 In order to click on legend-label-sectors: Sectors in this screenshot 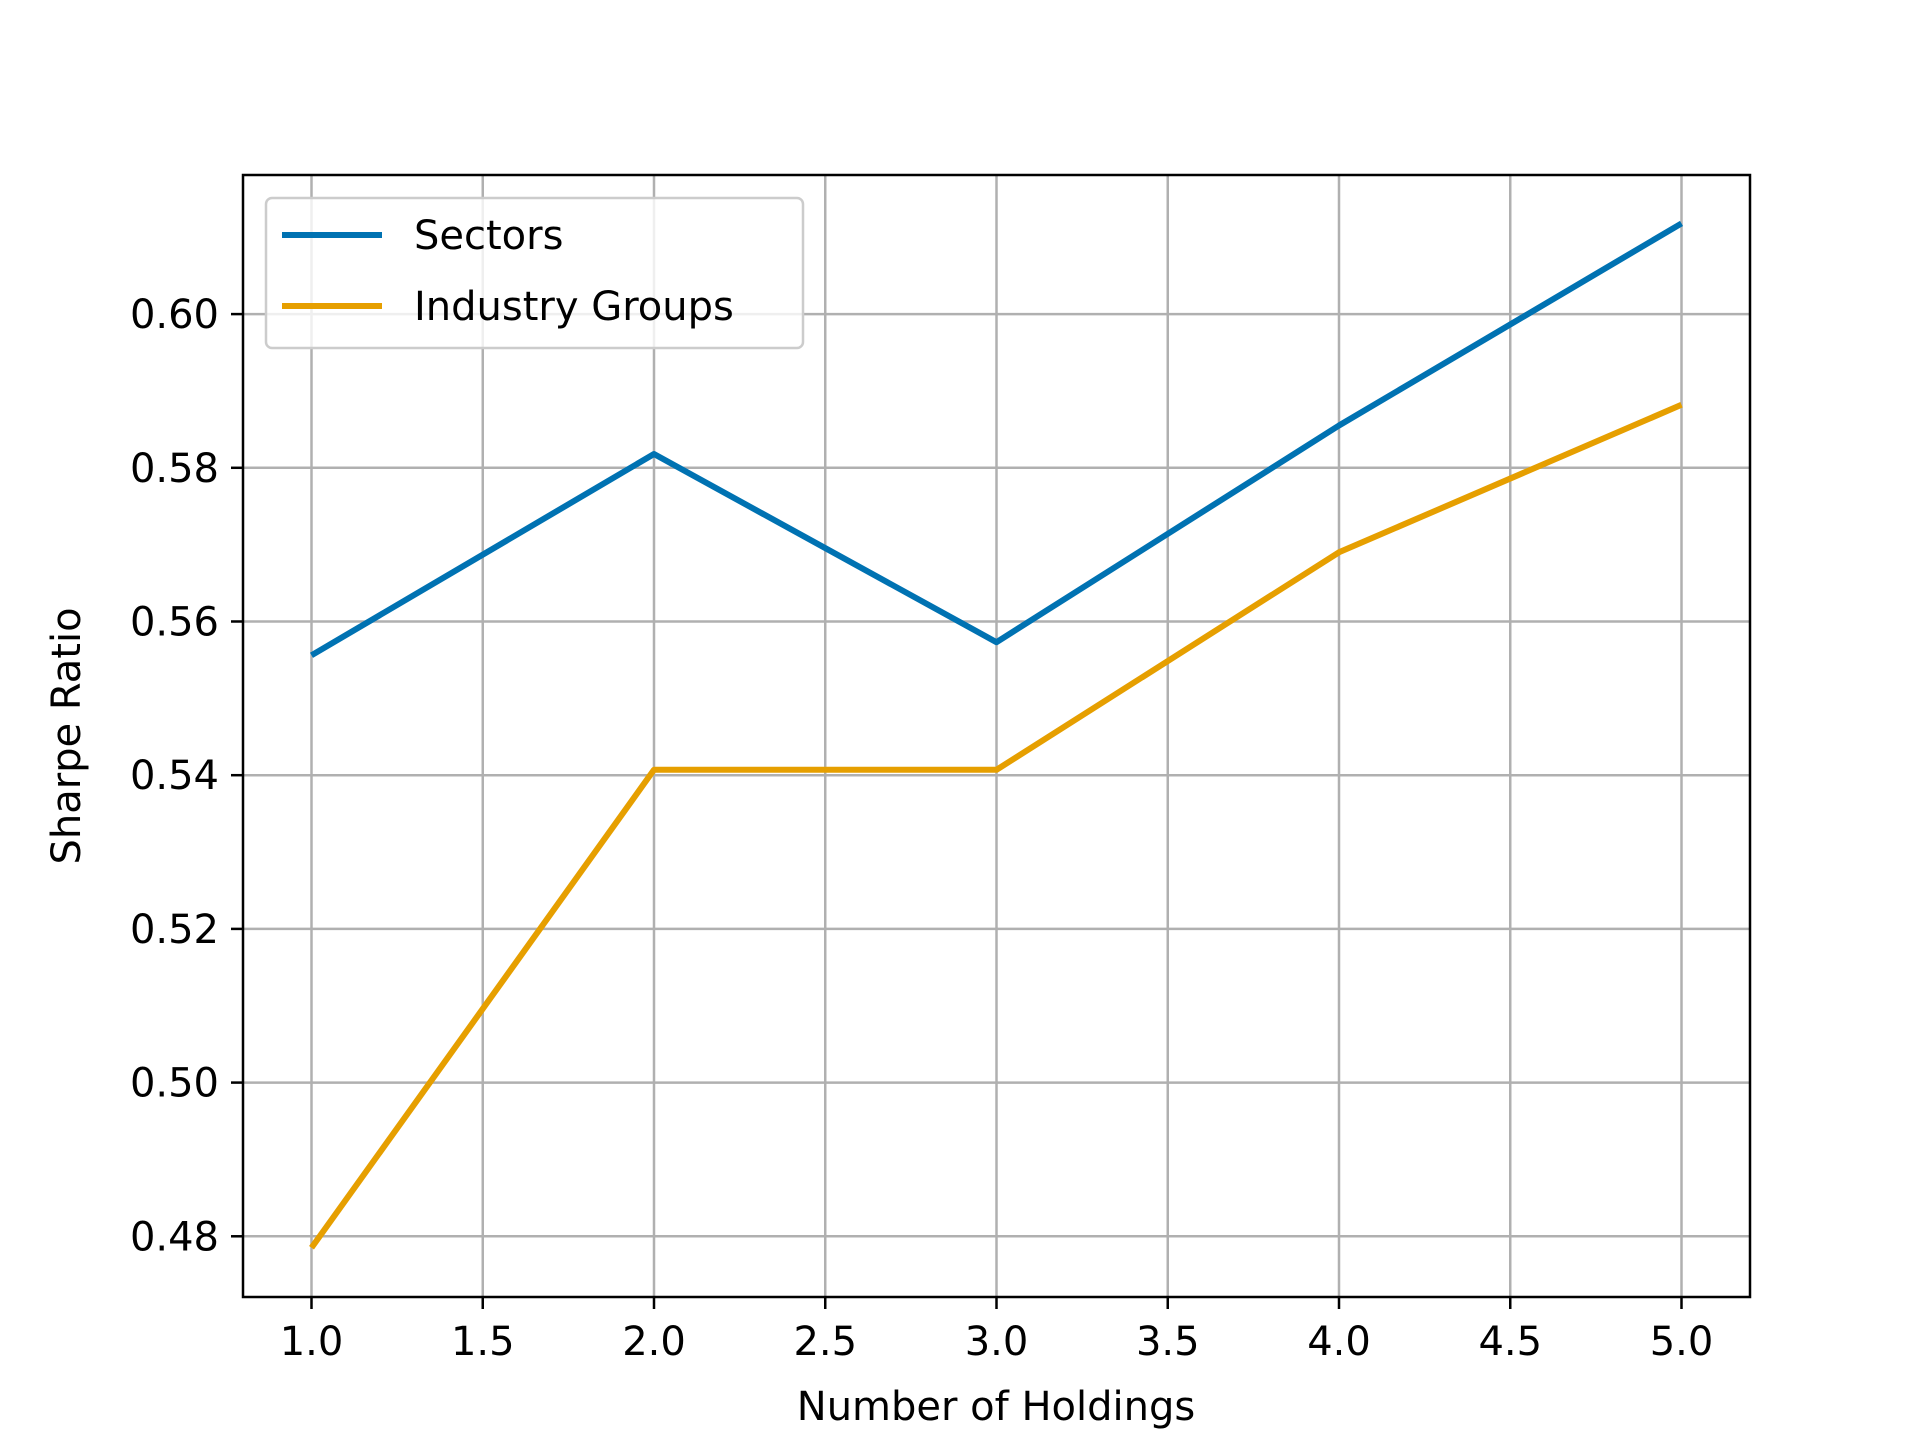, I will do `click(488, 236)`.